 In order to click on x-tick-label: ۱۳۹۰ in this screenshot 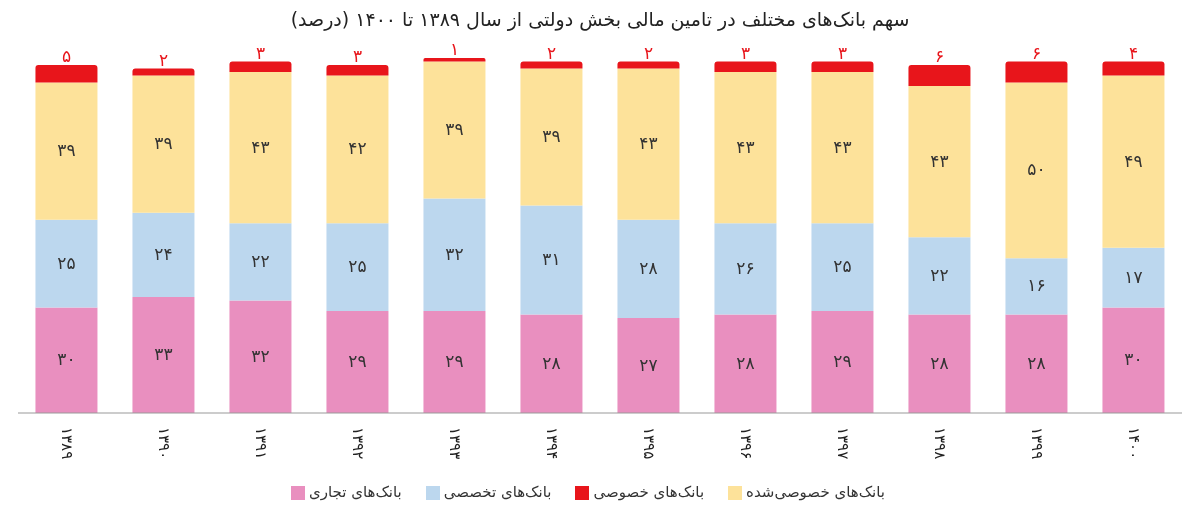, I will do `click(164, 443)`.